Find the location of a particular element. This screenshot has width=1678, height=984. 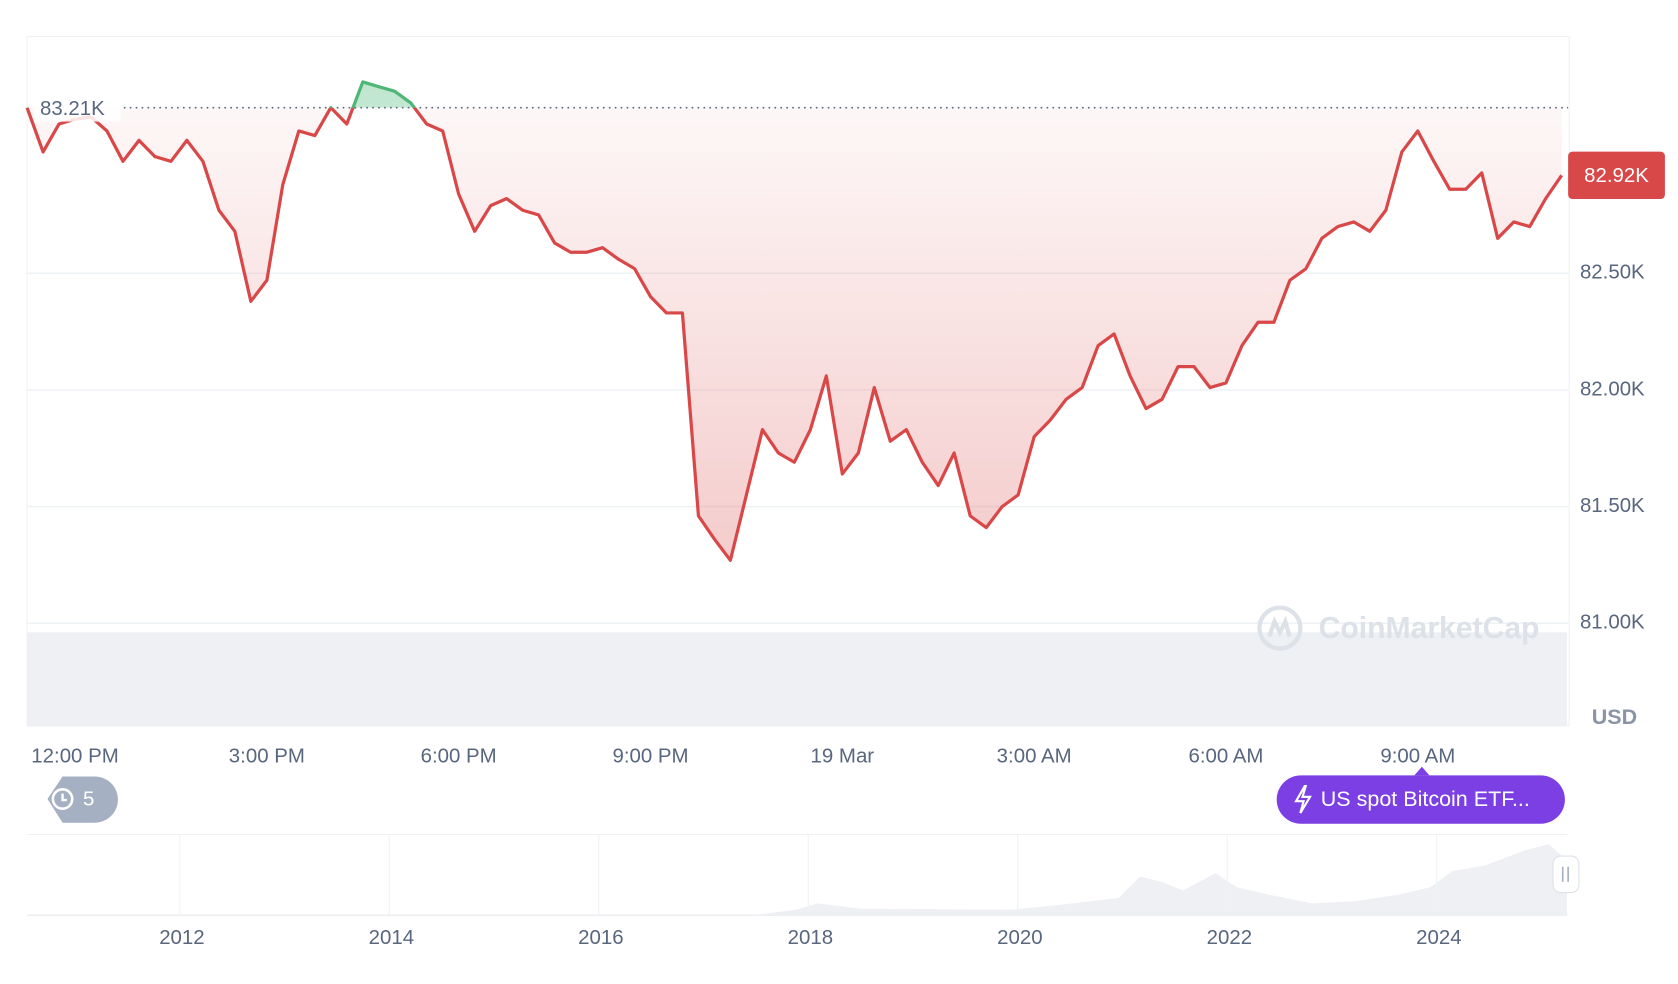

x-tick-label: 3:00 AM is located at coordinates (1034, 756).